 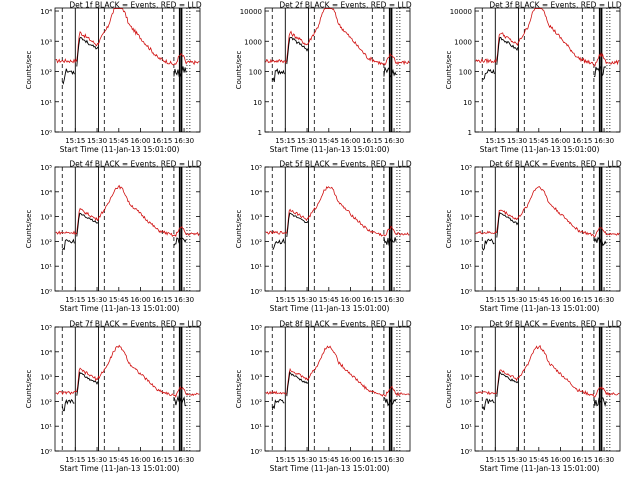 I want to click on chart-title: Det 3f BLACK = Events, RED = LLD, so click(x=555, y=5).